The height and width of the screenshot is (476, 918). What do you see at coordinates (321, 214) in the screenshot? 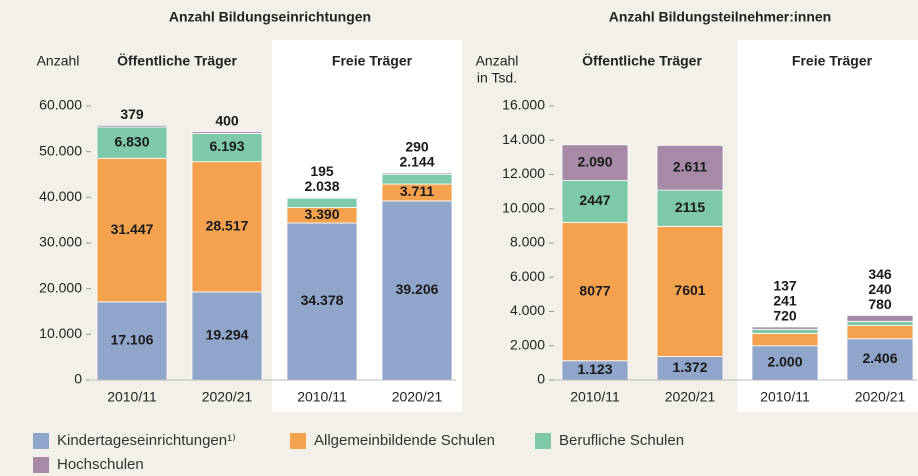
I see `data-label: 3.390` at bounding box center [321, 214].